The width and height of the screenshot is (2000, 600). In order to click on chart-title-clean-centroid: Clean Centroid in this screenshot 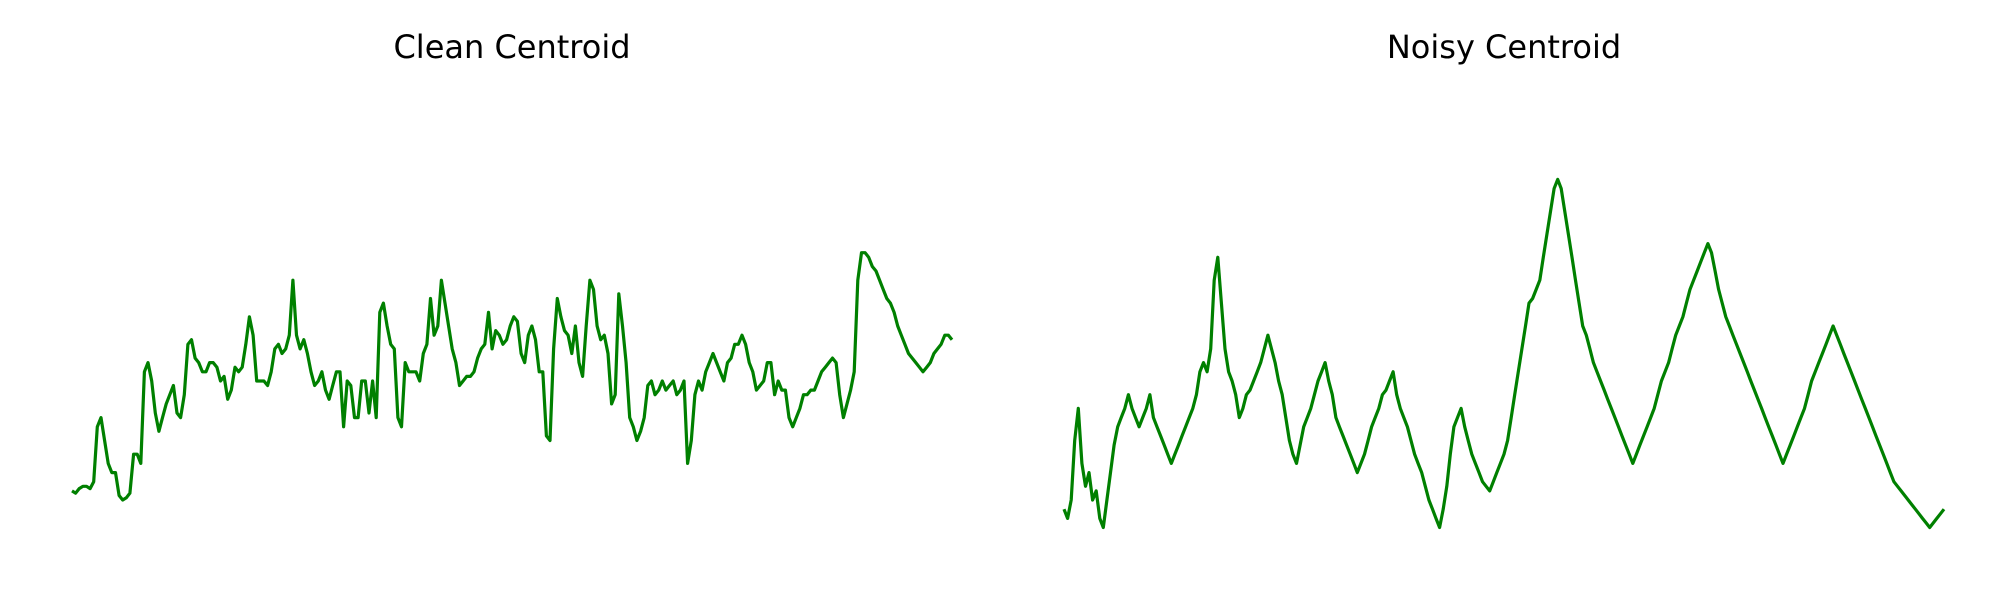, I will do `click(511, 47)`.